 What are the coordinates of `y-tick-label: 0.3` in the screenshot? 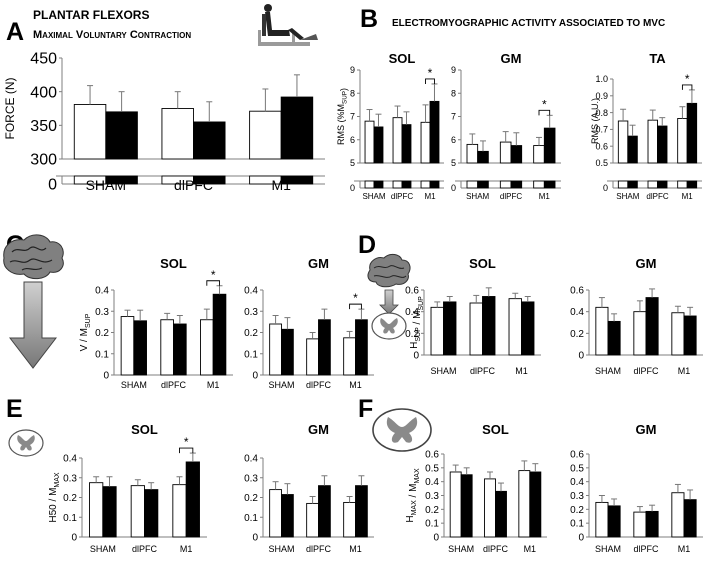 It's located at (432, 496).